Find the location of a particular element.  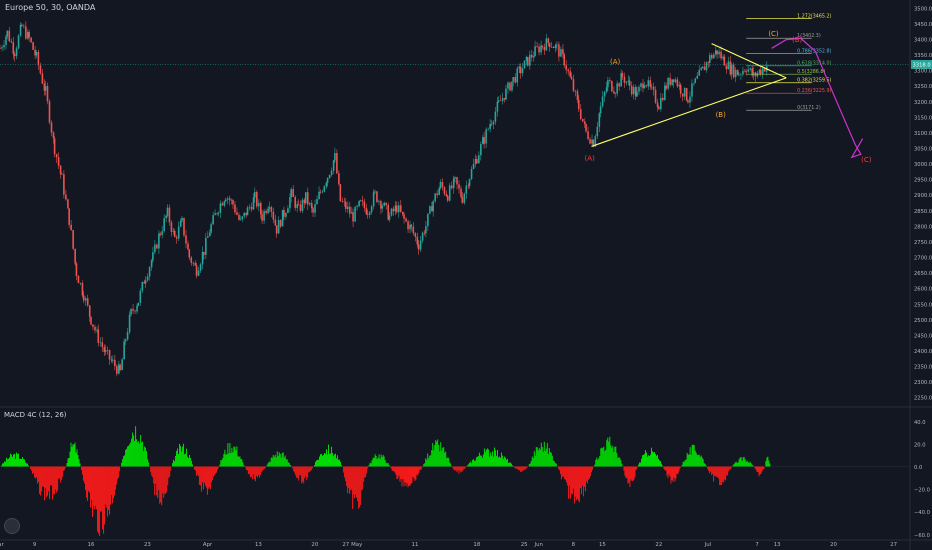

macd-title: MACD 4C (12, 26) is located at coordinates (35, 415).